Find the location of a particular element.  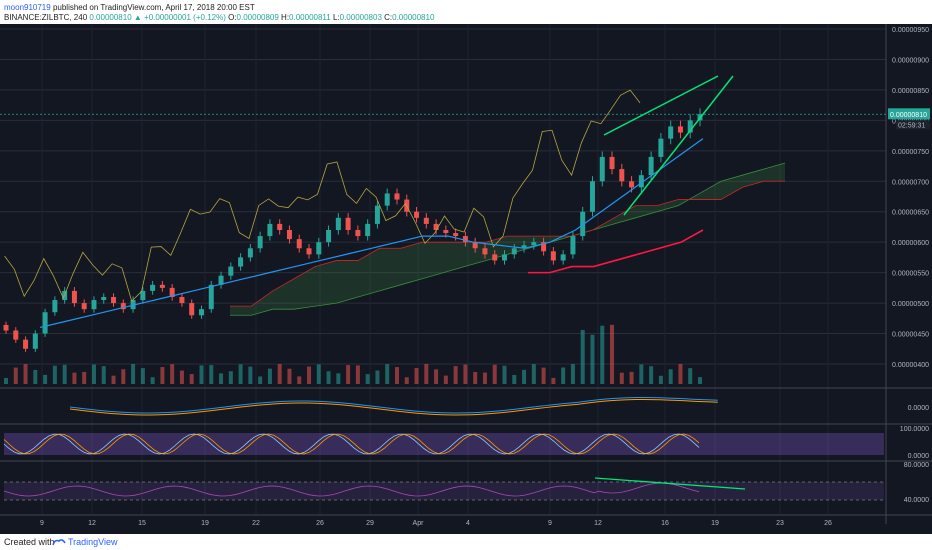

current-price-label: 0.00000810 is located at coordinates (908, 115).